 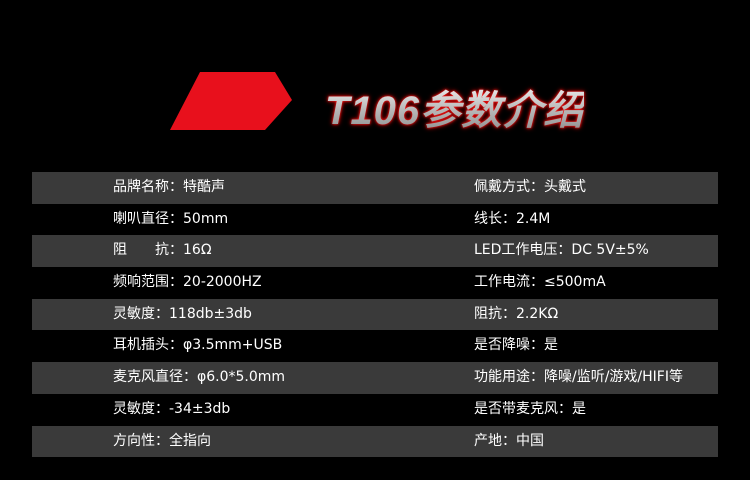 What do you see at coordinates (169, 187) in the screenshot?
I see `spec-left: 品牌名称：特酷声` at bounding box center [169, 187].